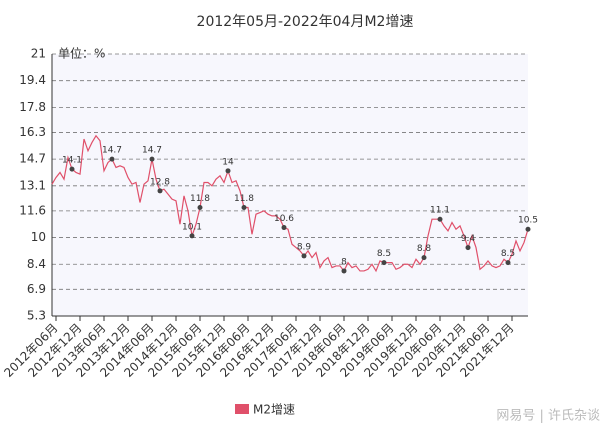 This screenshot has height=436, width=610. What do you see at coordinates (32, 132) in the screenshot?
I see `y-tick-label: 16.3` at bounding box center [32, 132].